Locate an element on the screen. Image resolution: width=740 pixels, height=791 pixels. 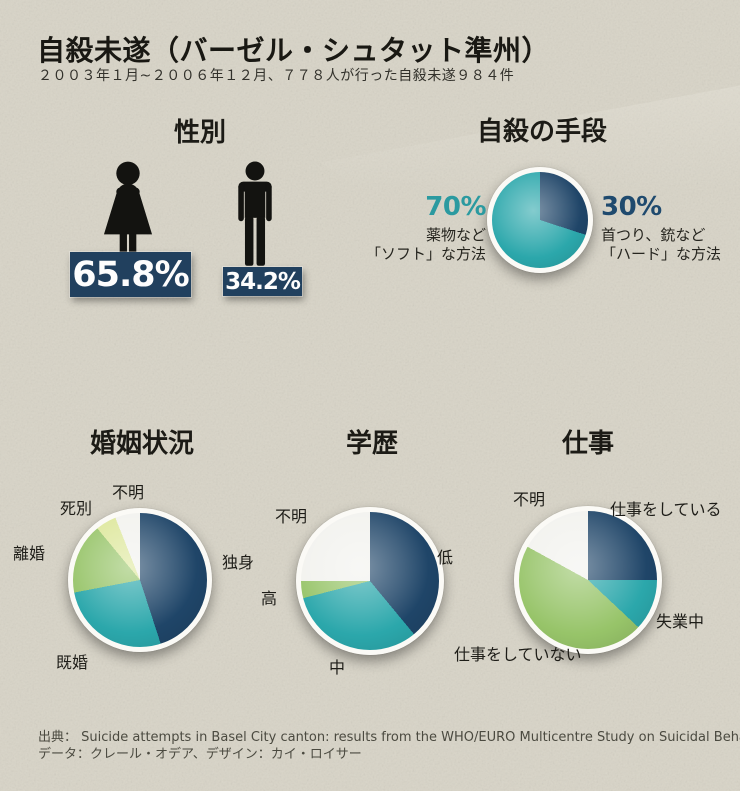
method-hard-percentage: 30% is located at coordinates (631, 207).